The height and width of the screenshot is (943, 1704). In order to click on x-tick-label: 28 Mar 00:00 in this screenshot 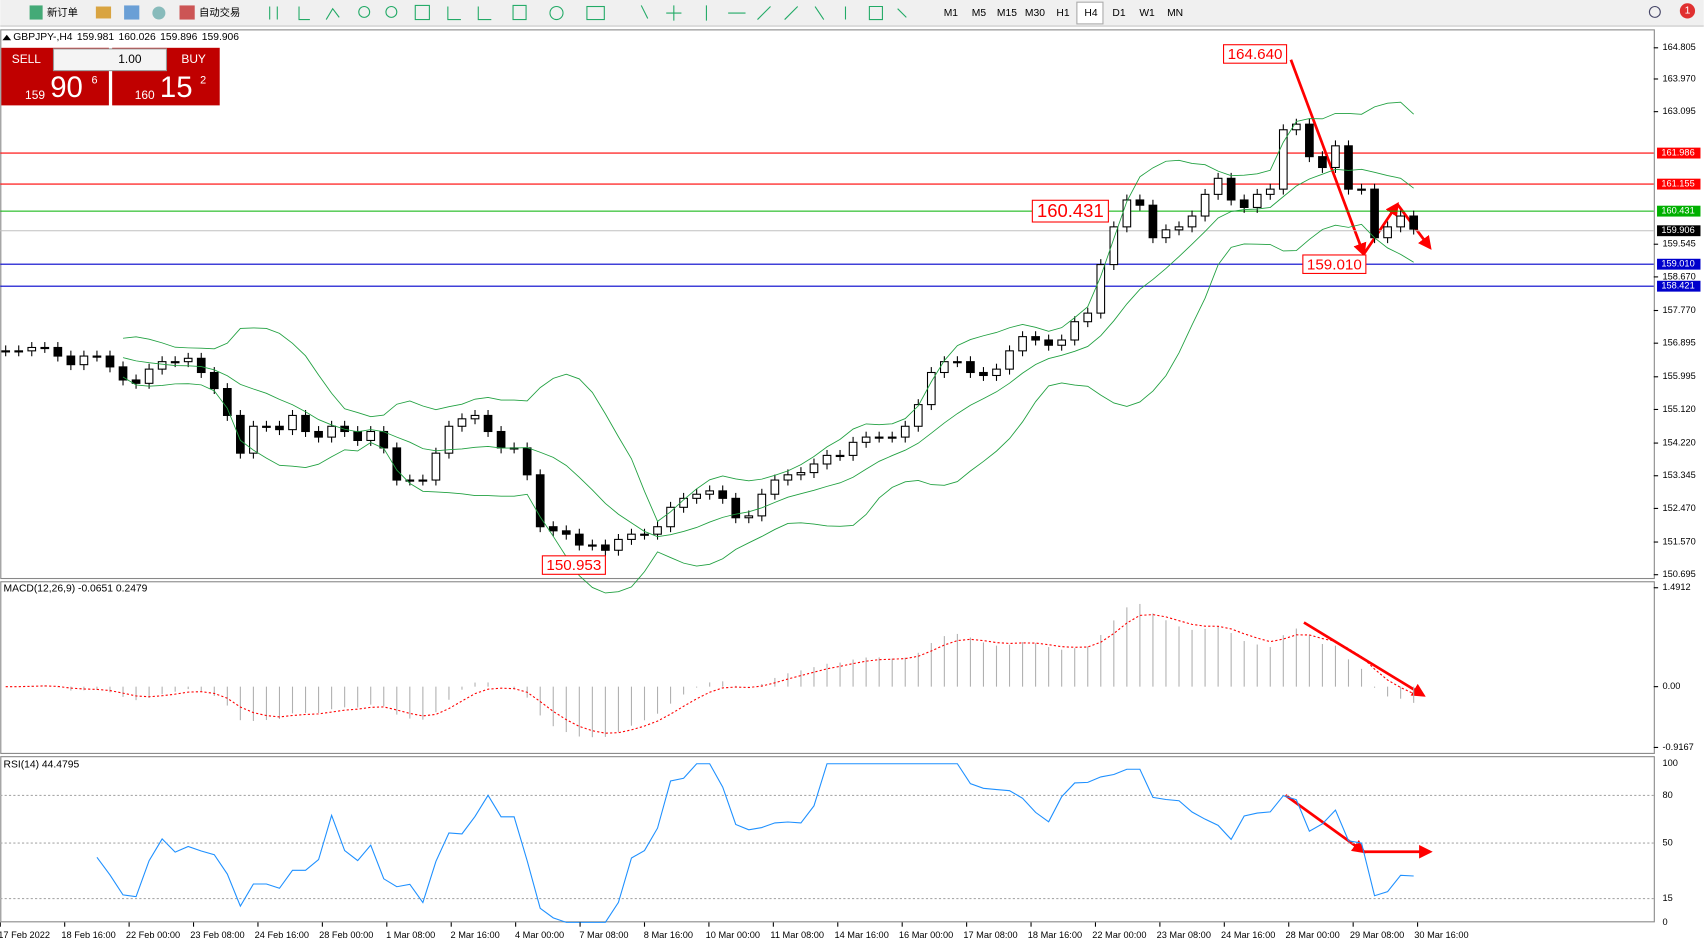, I will do `click(1312, 935)`.